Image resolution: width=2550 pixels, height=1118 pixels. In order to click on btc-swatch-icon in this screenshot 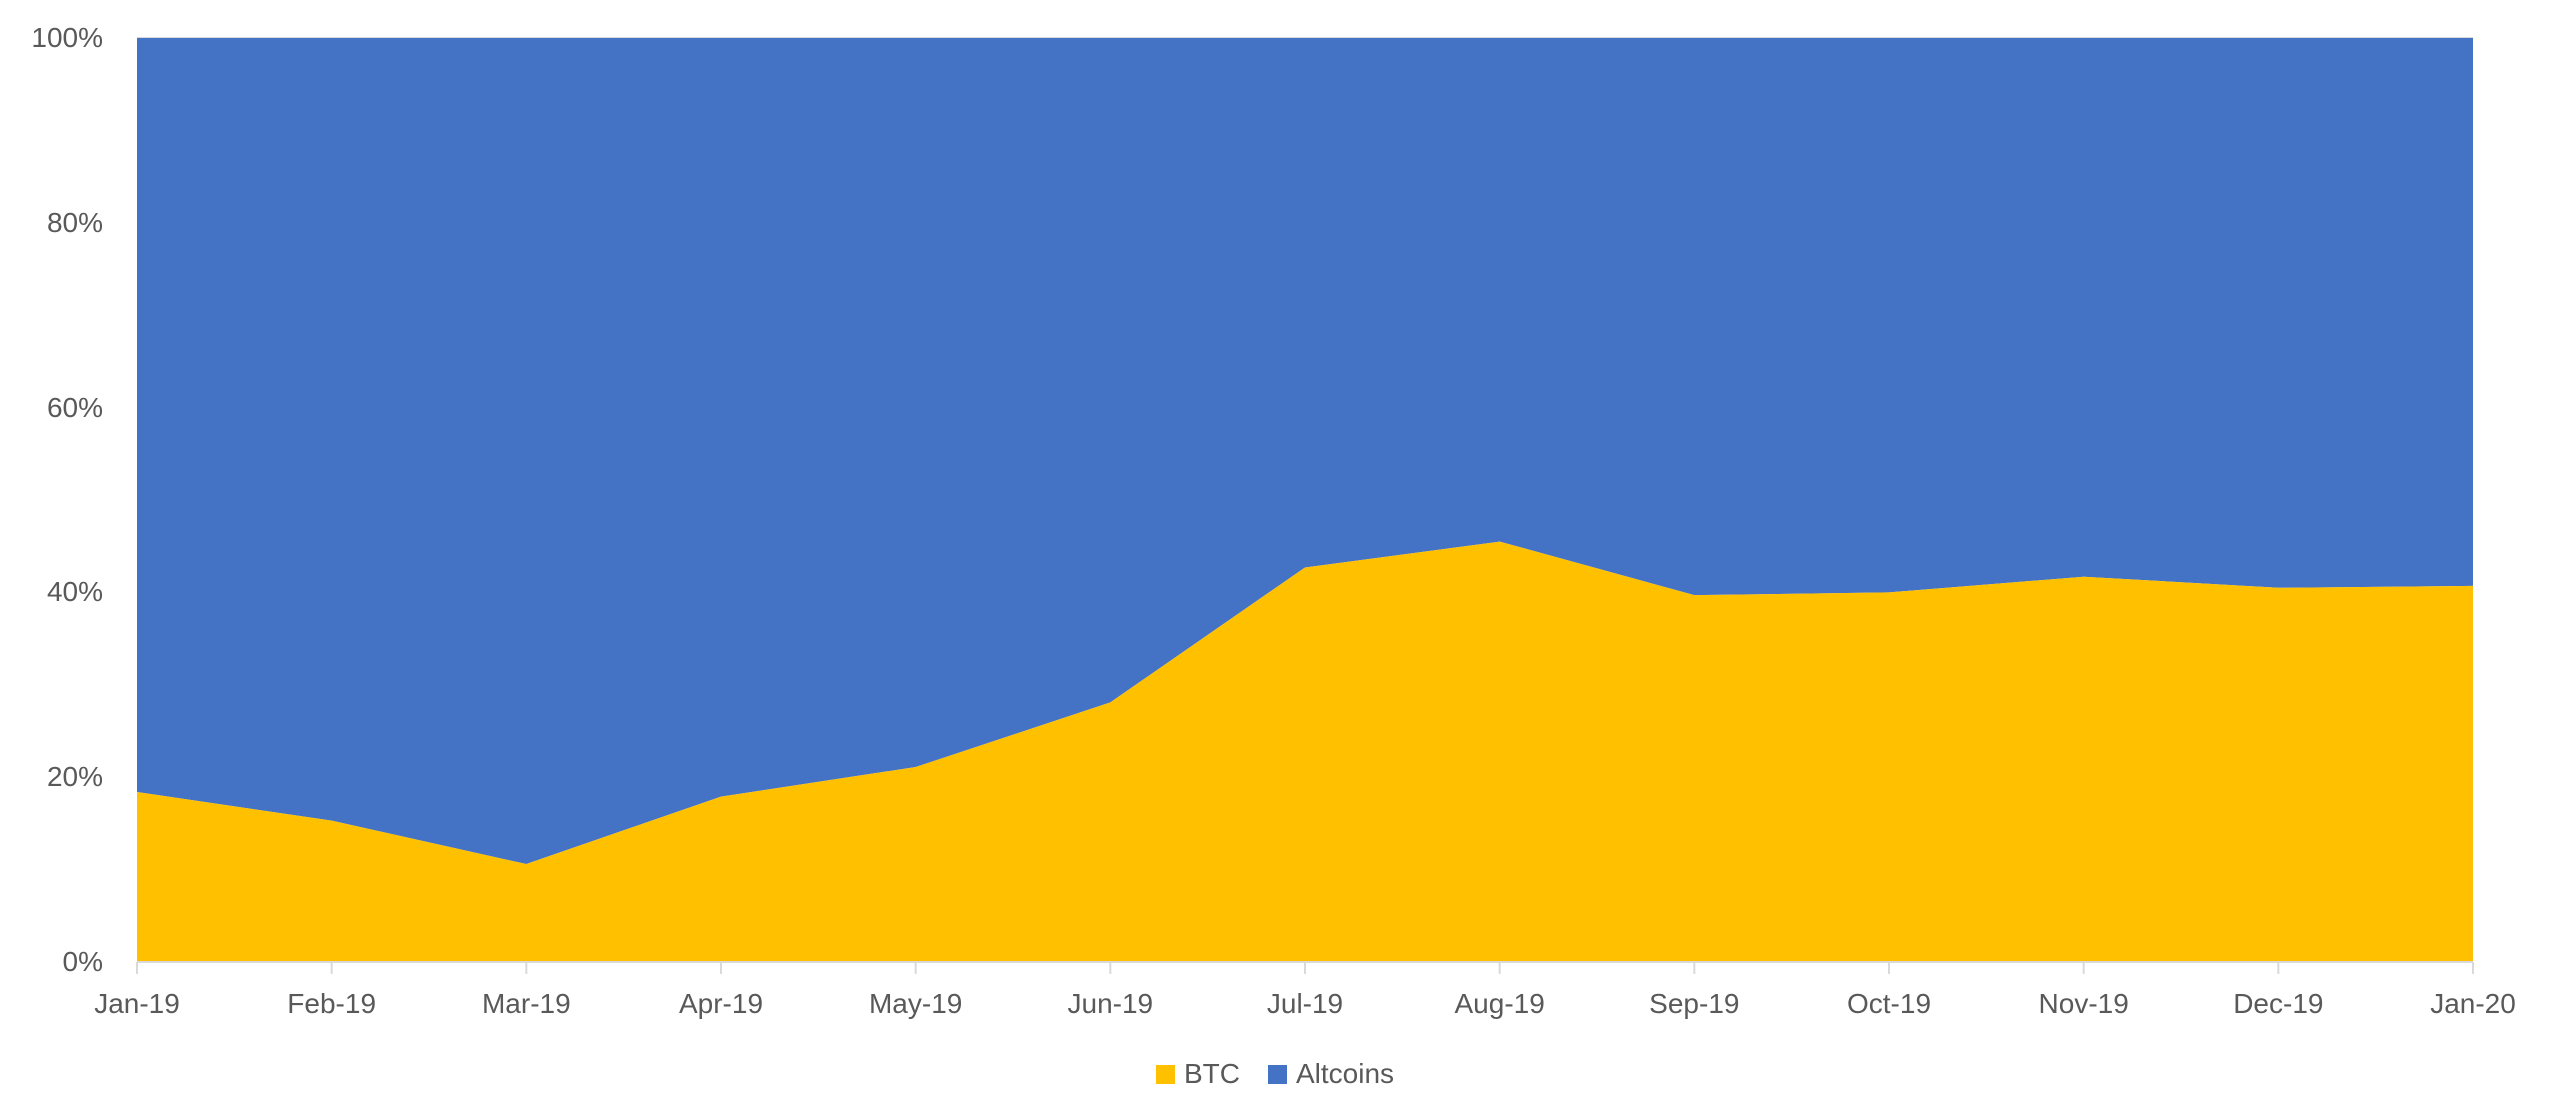, I will do `click(1165, 1074)`.